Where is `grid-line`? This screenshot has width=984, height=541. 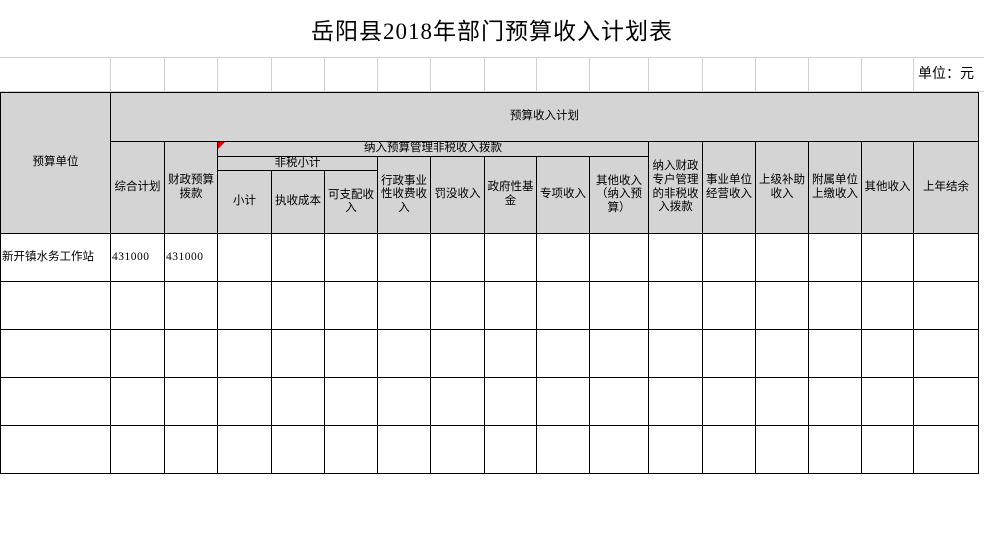 grid-line is located at coordinates (536, 75).